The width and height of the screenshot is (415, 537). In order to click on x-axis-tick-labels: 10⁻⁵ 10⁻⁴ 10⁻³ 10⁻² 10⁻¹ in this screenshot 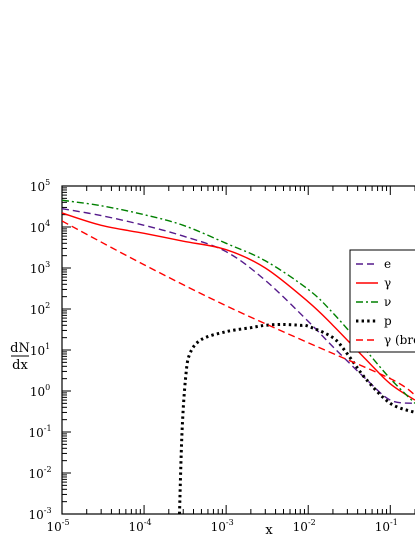, I will do `click(221, 526)`.